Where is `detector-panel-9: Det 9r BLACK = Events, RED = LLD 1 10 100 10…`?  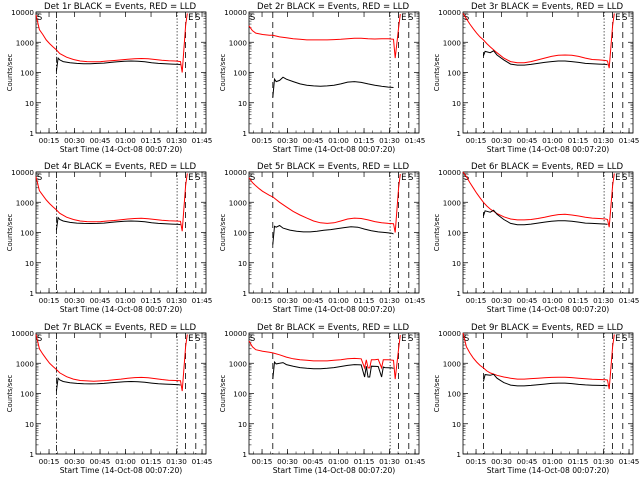 detector-panel-9: Det 9r BLACK = Events, RED = LLD 1 10 100 10… is located at coordinates (536, 399).